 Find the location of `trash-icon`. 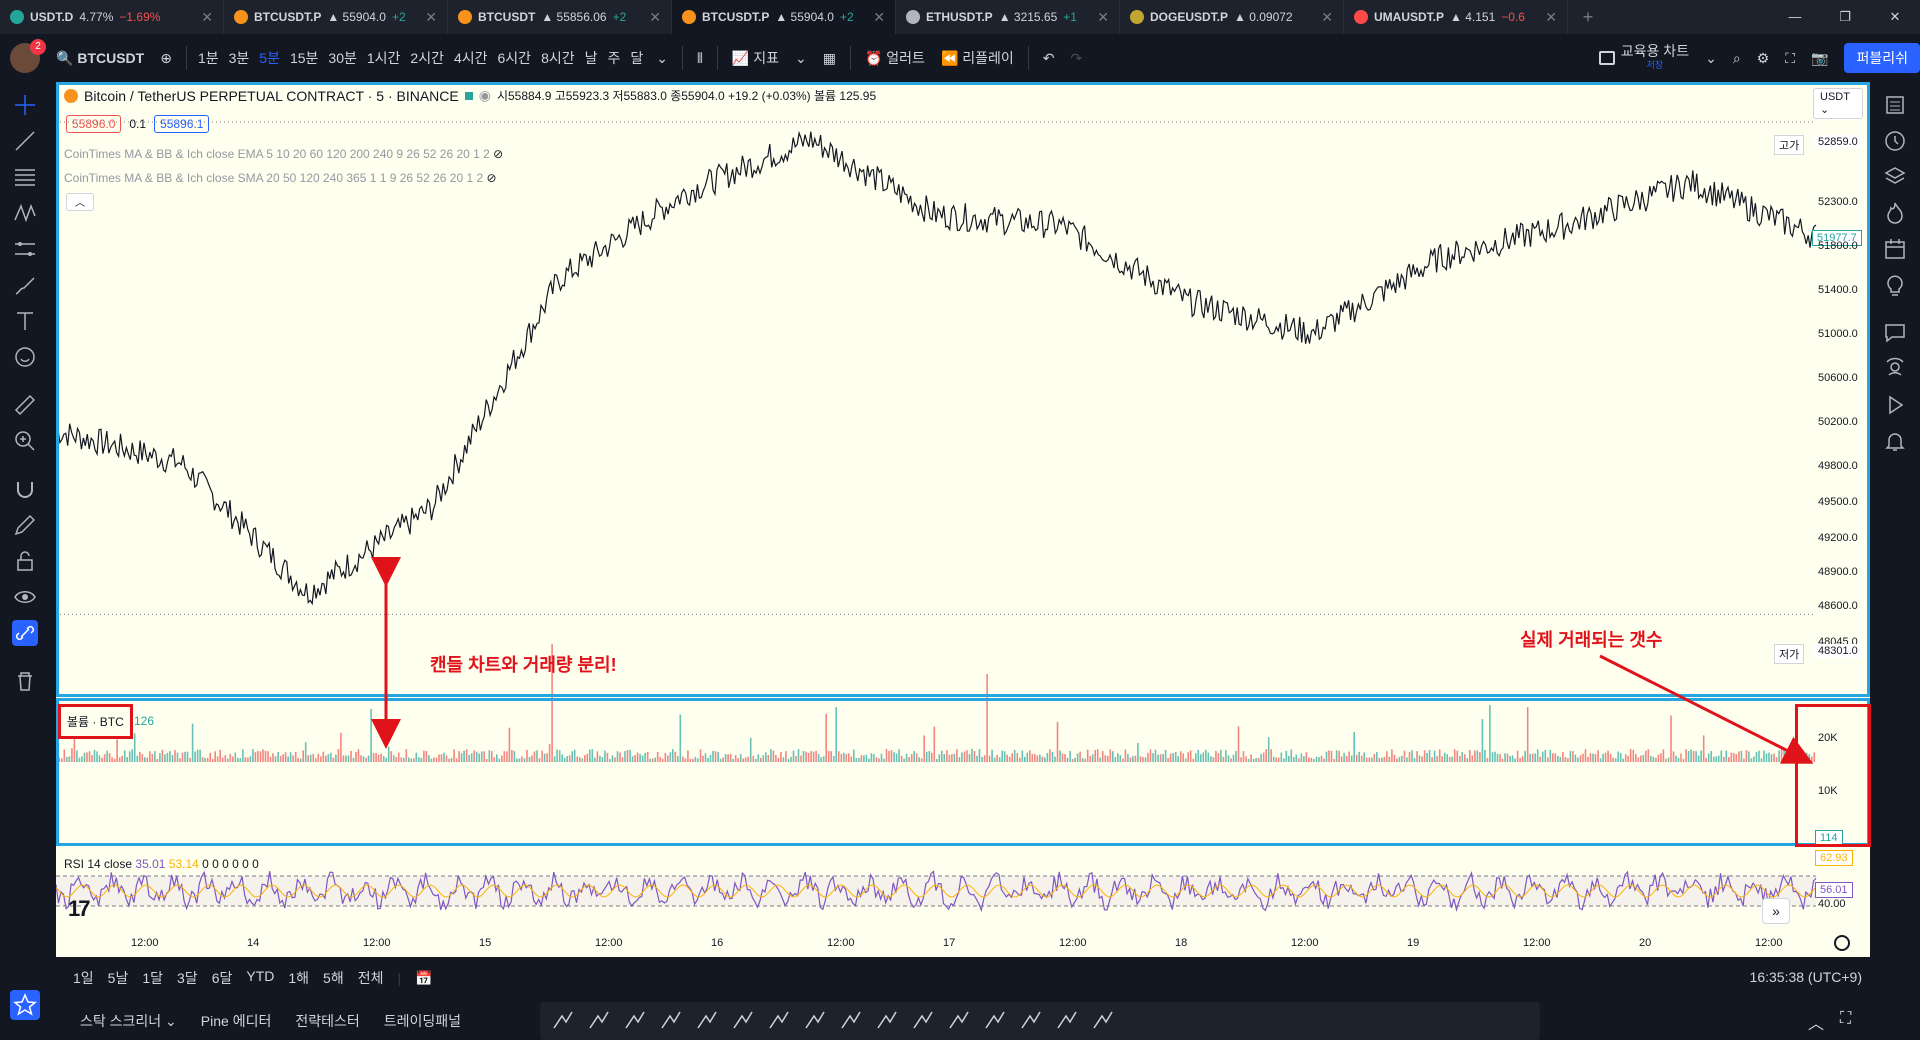

trash-icon is located at coordinates (25, 681).